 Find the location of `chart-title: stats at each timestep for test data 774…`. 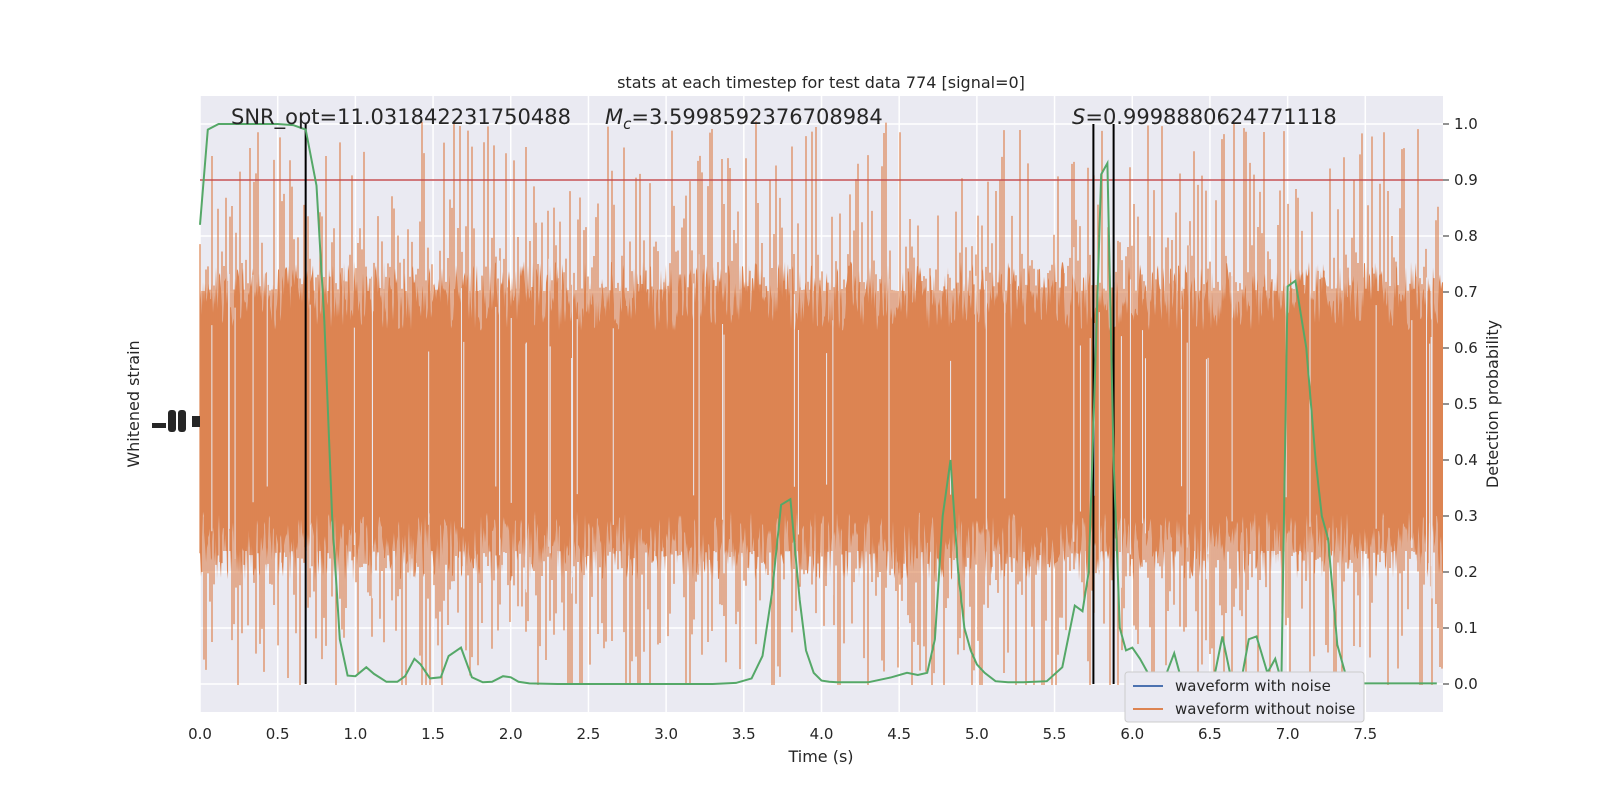

chart-title: stats at each timestep for test data 774… is located at coordinates (821, 82).